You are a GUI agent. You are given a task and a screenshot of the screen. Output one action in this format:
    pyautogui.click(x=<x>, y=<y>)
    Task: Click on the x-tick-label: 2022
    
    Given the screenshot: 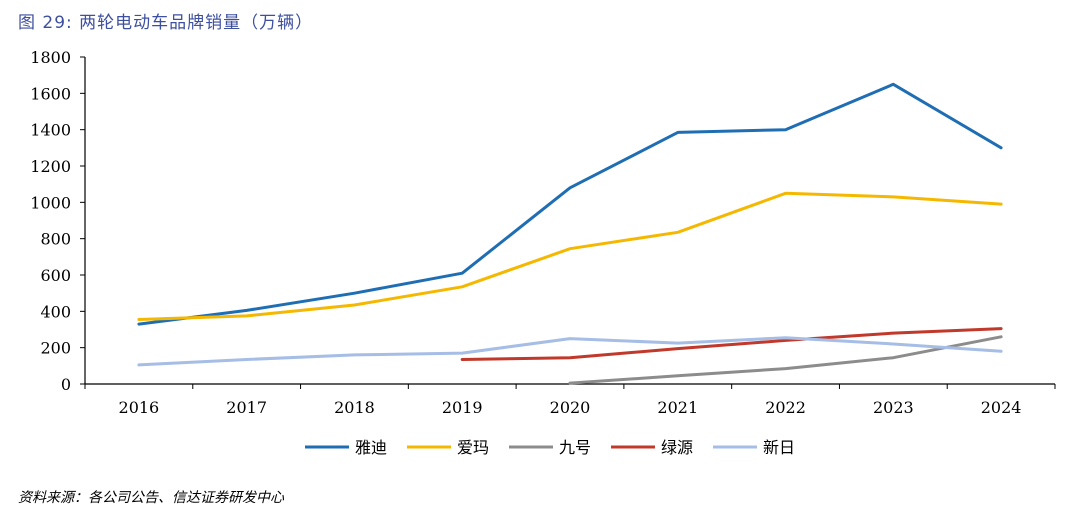 What is the action you would take?
    pyautogui.click(x=785, y=407)
    